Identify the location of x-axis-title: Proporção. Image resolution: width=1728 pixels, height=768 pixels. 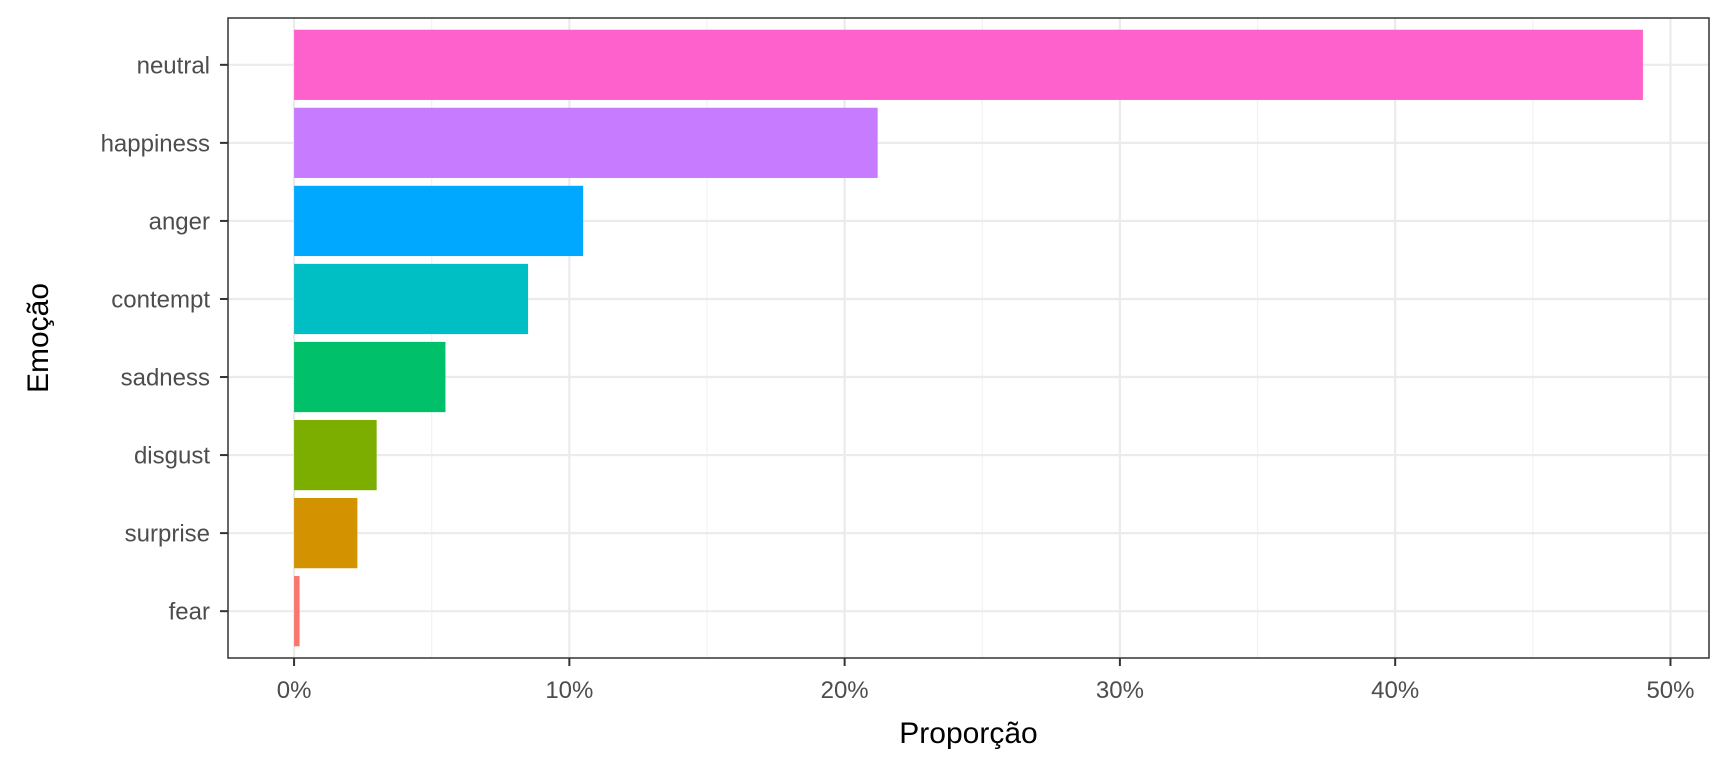
(968, 733).